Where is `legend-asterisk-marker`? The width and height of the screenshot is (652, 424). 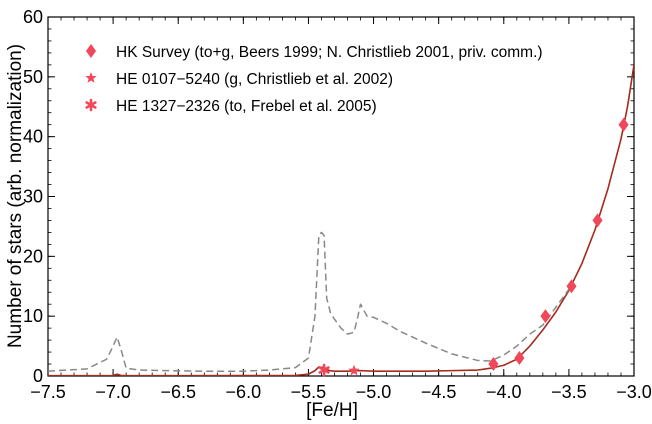 legend-asterisk-marker is located at coordinates (91, 105).